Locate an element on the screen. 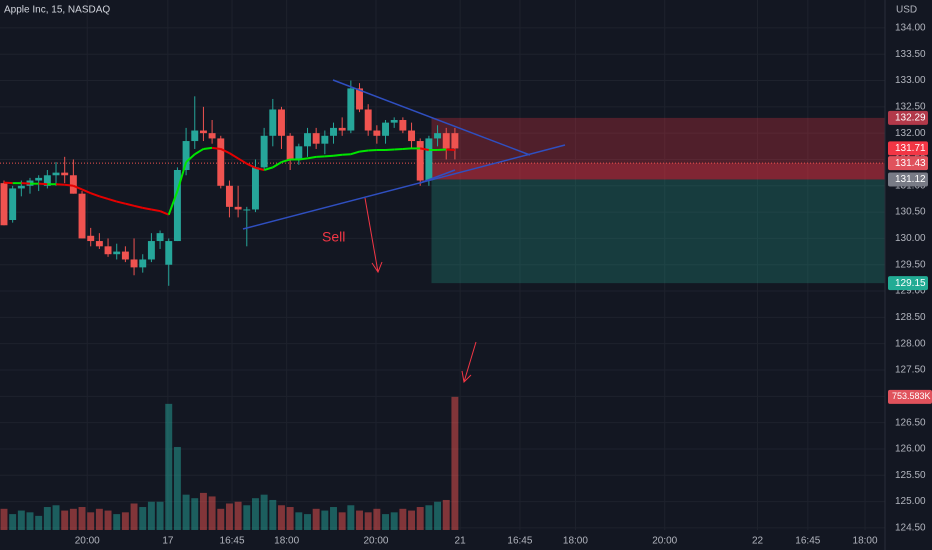  y-tick-label: 129.50 is located at coordinates (910, 264).